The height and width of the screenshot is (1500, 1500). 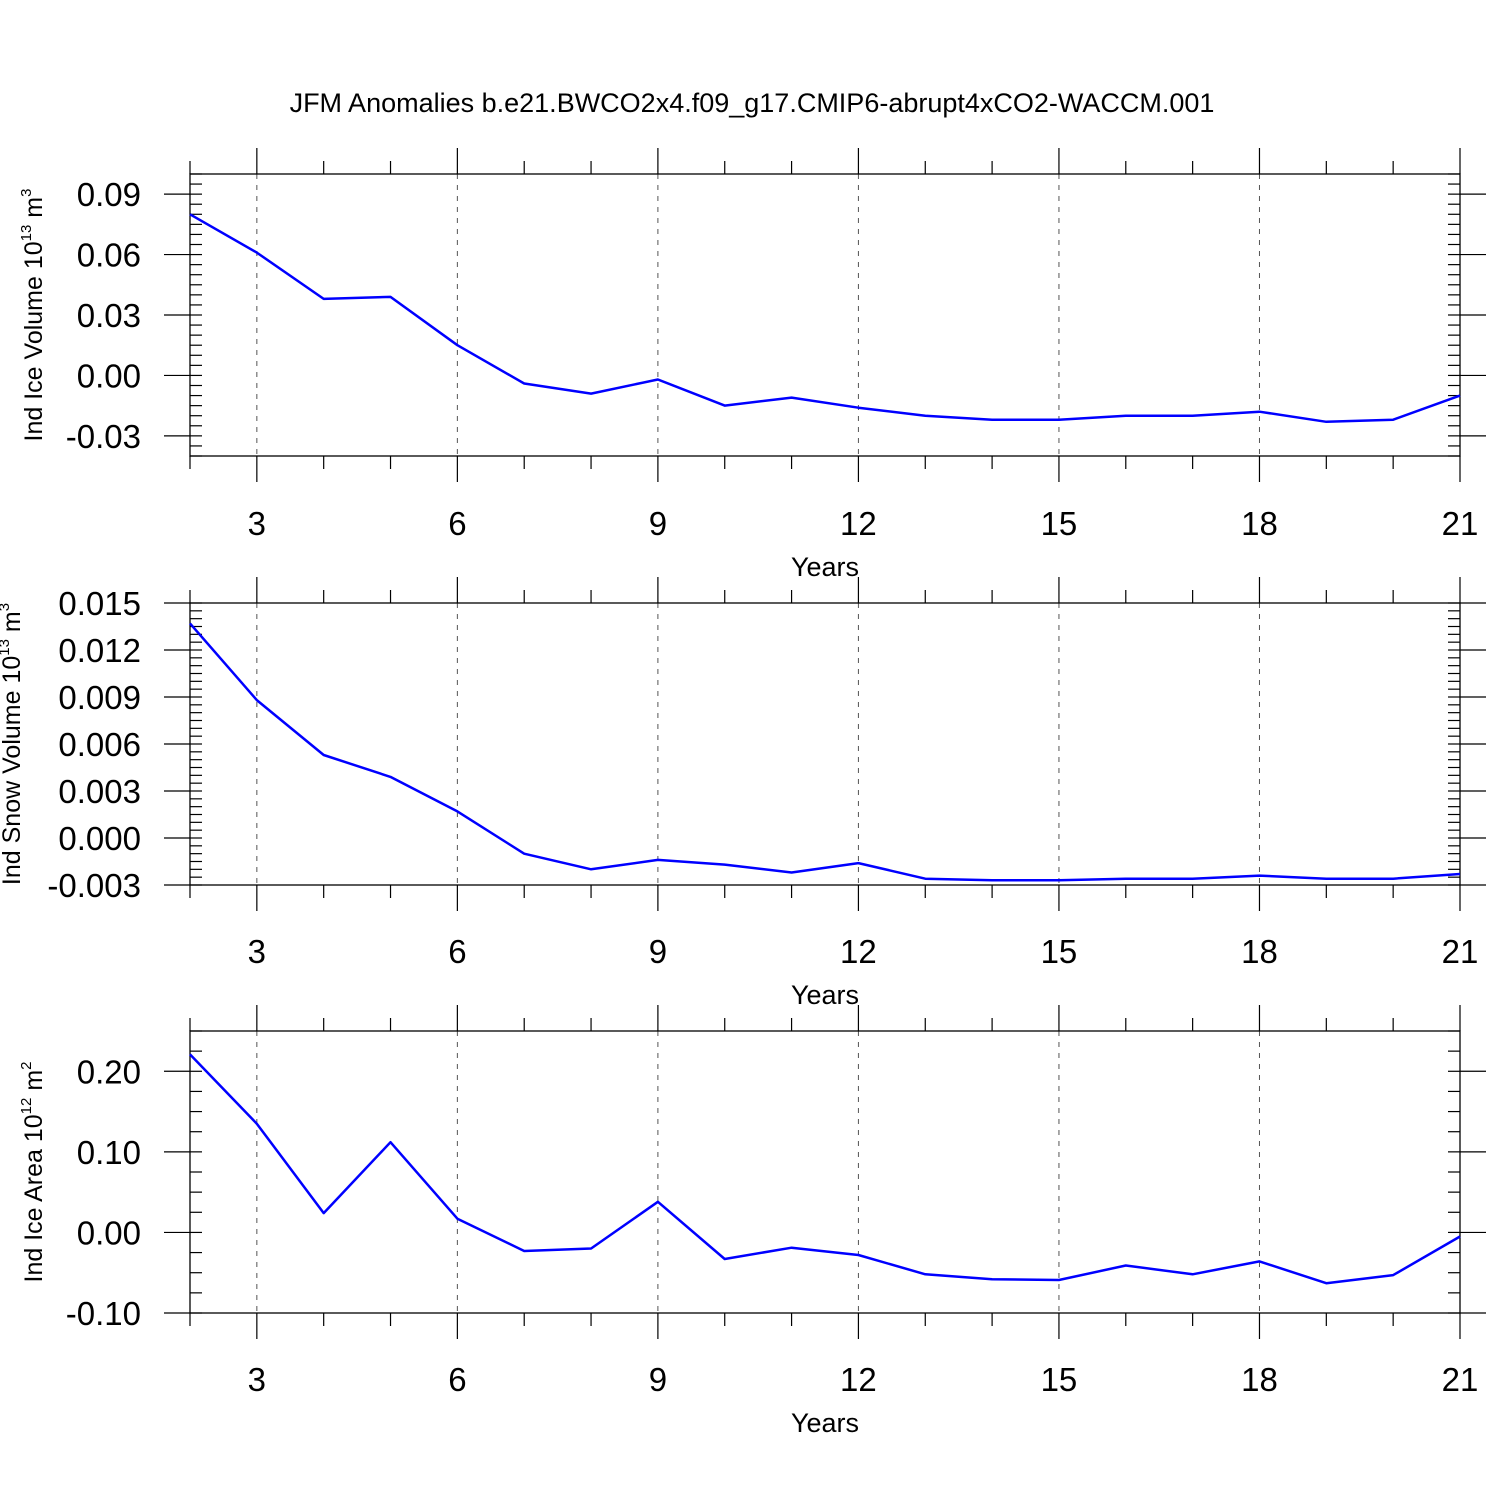 I want to click on y-tick-label: 0.003, so click(x=99, y=791).